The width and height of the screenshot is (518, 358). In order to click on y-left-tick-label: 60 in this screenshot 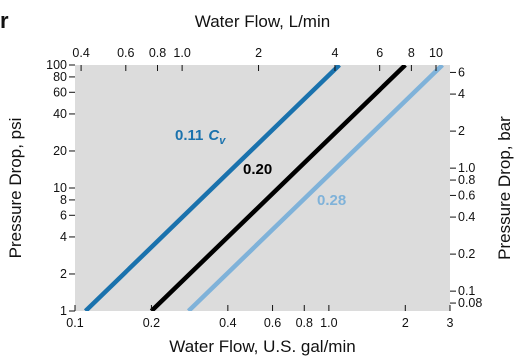, I will do `click(60, 92)`.